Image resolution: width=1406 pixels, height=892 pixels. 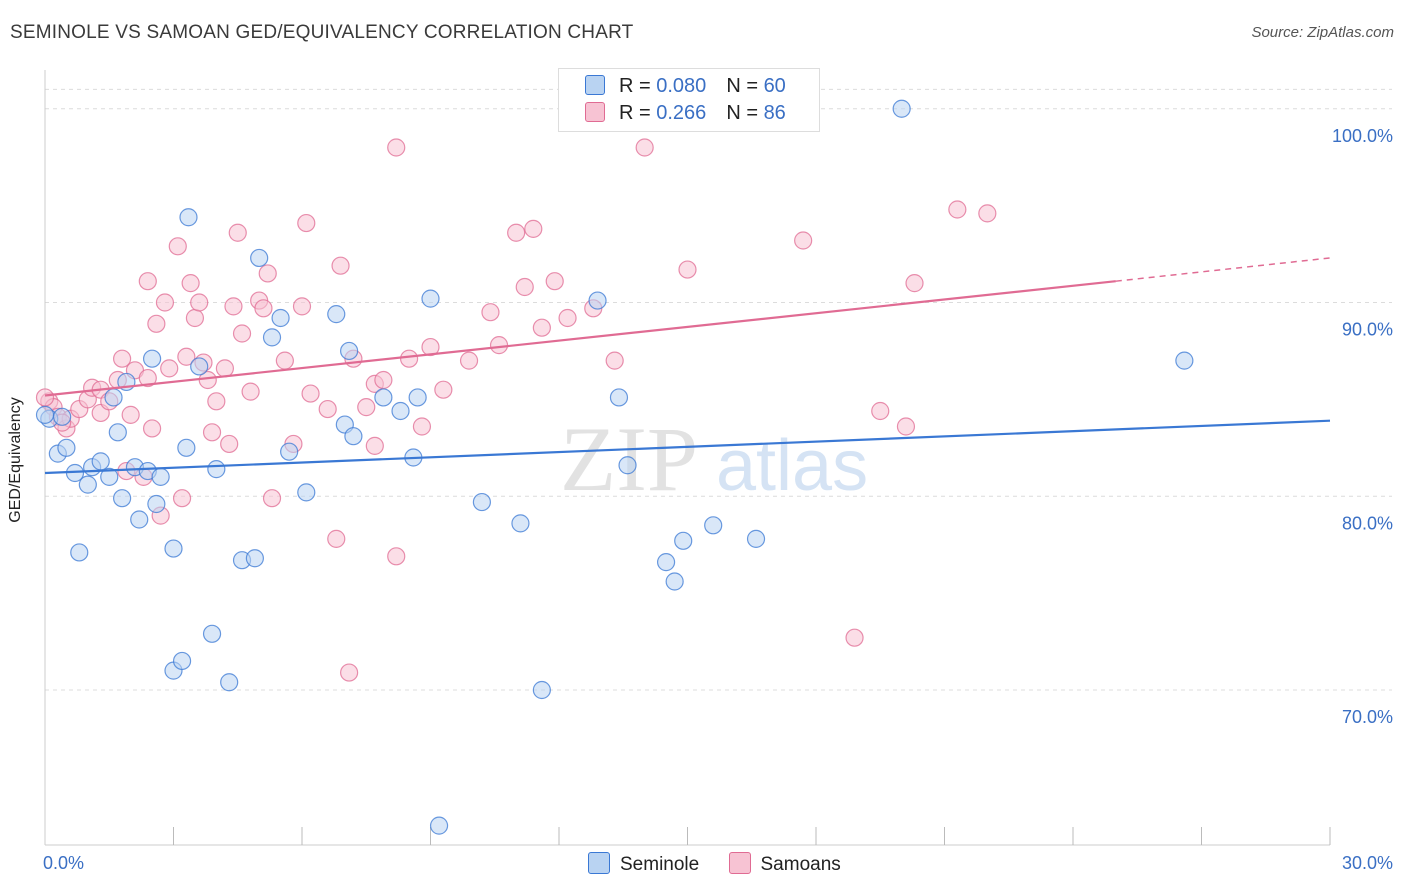 What do you see at coordinates (599, 863) in the screenshot?
I see `seminole-legend-swatch` at bounding box center [599, 863].